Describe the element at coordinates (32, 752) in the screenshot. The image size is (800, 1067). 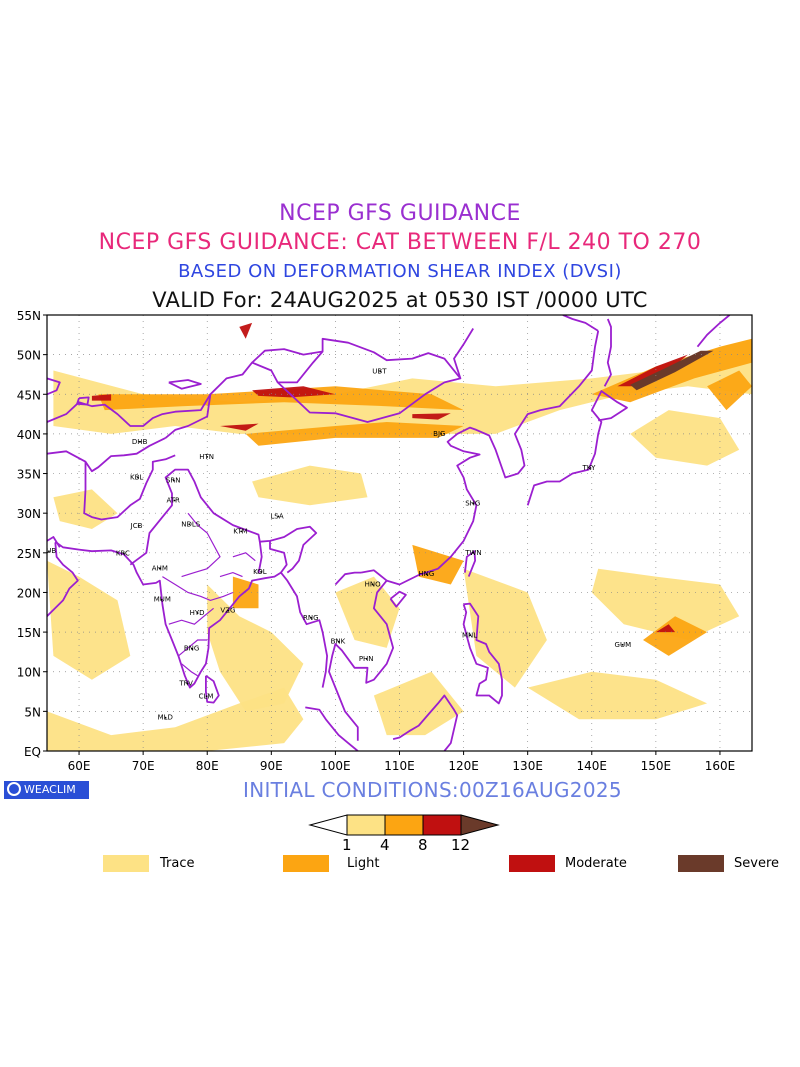
I see `lat-label: EQ` at that location.